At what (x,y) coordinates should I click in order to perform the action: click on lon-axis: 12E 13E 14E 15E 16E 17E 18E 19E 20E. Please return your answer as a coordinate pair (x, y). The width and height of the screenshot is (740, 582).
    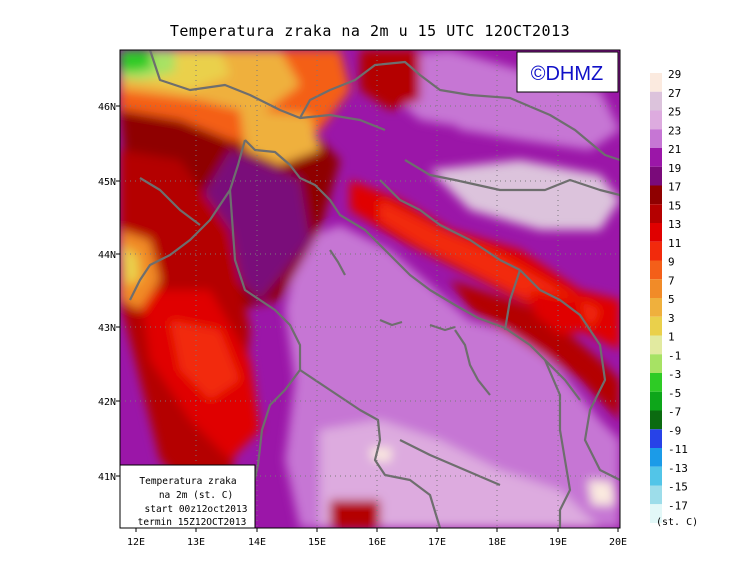
    Looking at the image, I should click on (377, 542).